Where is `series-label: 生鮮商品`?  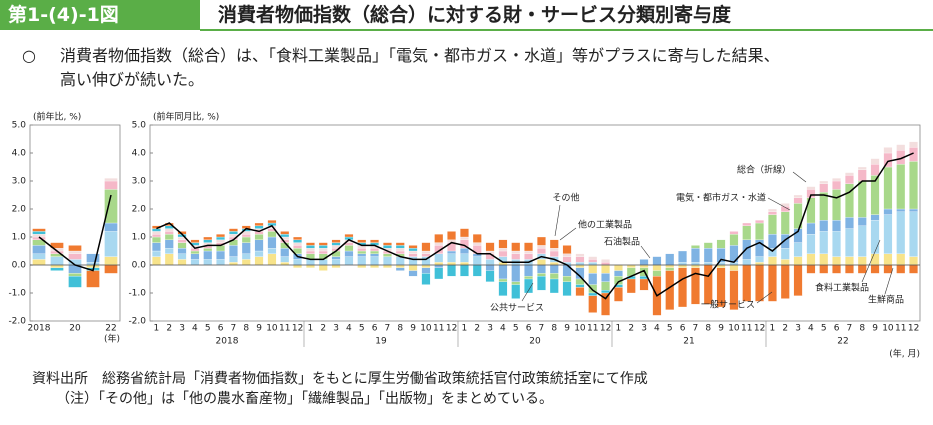
series-label: 生鮮商品 is located at coordinates (886, 300).